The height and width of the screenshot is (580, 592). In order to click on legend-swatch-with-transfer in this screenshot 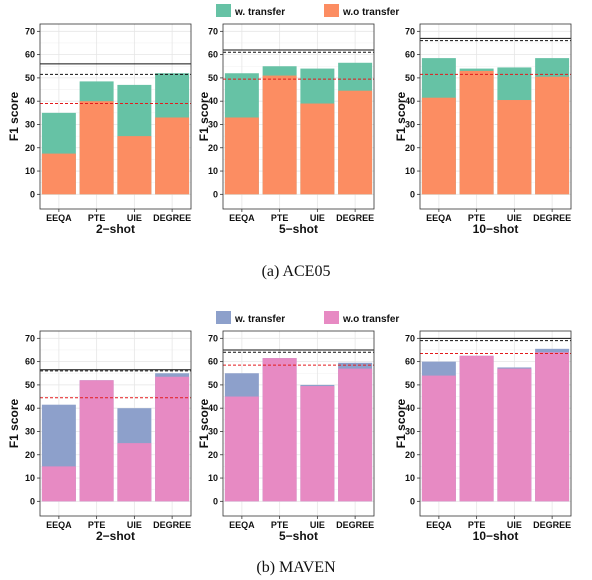, I will do `click(223, 317)`.